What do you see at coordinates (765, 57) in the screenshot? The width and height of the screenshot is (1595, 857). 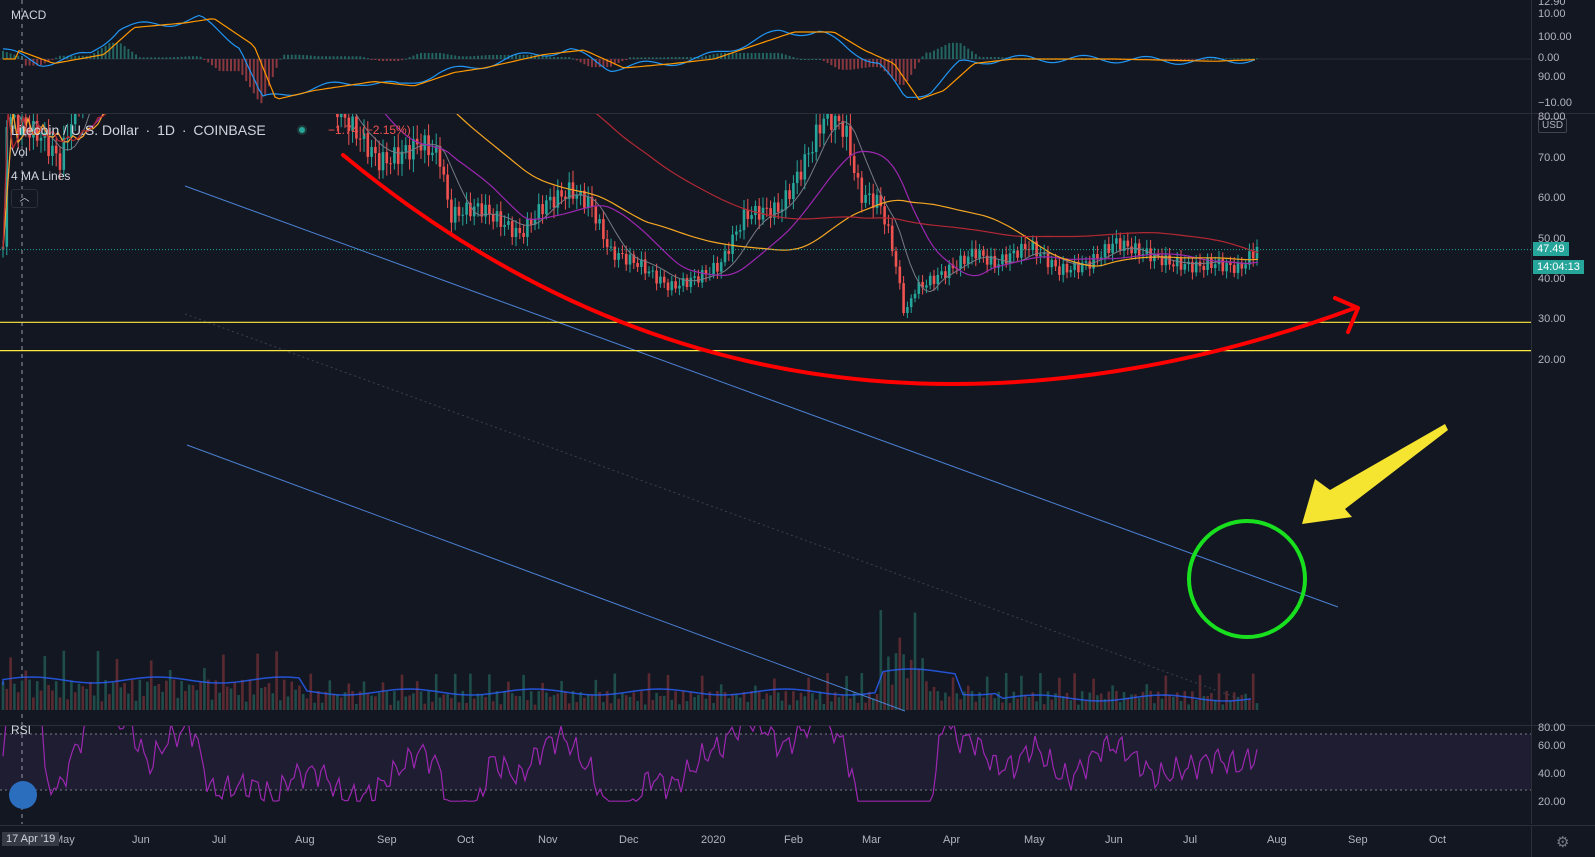 I see `macd-pane: MACD` at bounding box center [765, 57].